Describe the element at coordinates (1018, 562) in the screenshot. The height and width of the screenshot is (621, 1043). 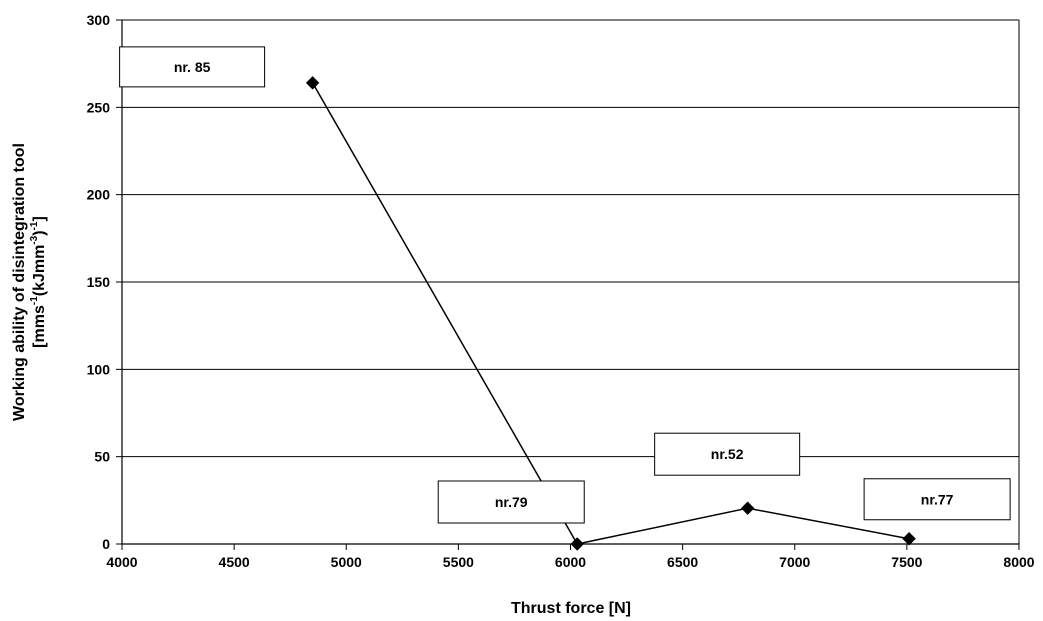
I see `x-tick-label-8000: 8000` at that location.